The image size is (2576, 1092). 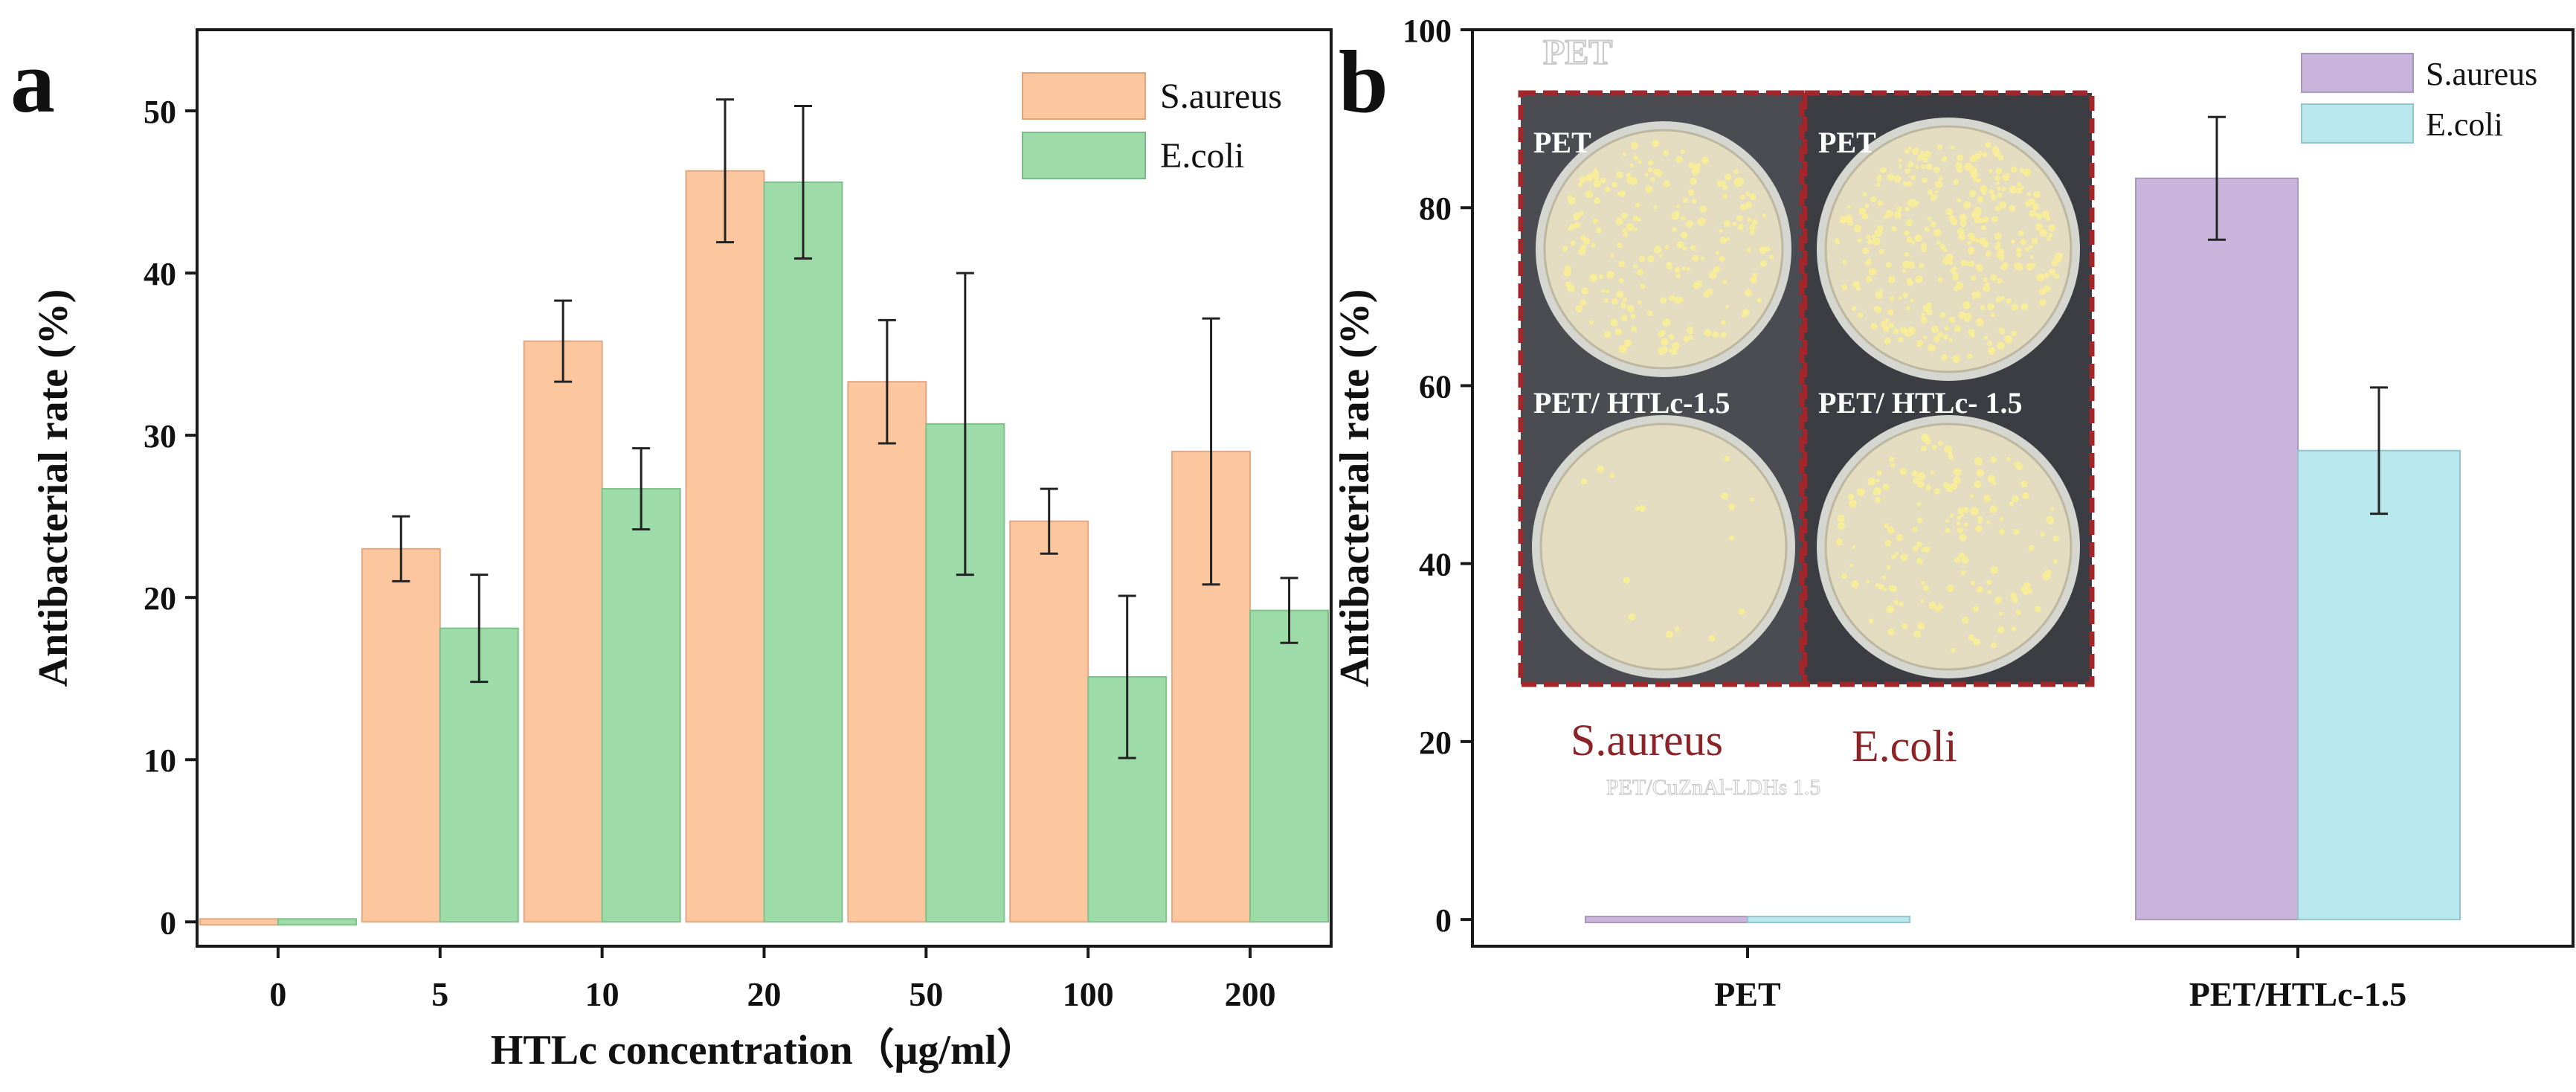 What do you see at coordinates (439, 994) in the screenshot?
I see `x-tick-label: 5` at bounding box center [439, 994].